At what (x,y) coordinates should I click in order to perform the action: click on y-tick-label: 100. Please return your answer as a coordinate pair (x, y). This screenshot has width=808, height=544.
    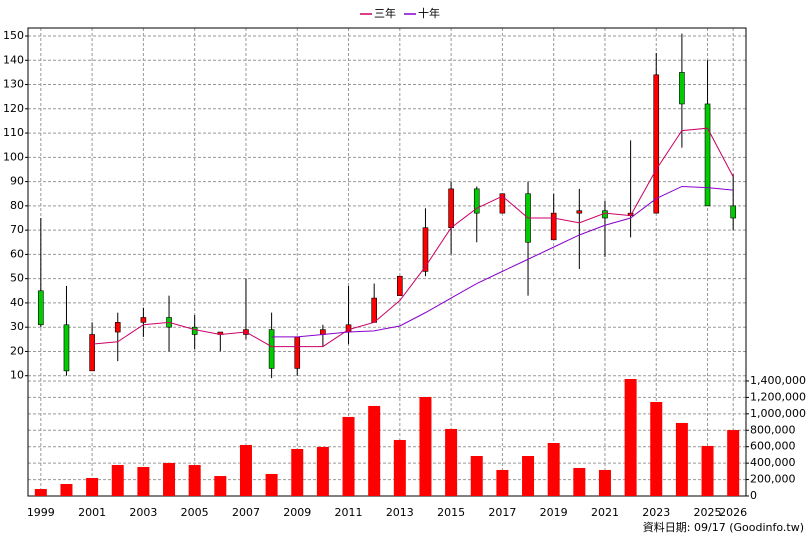
    Looking at the image, I should click on (13, 156).